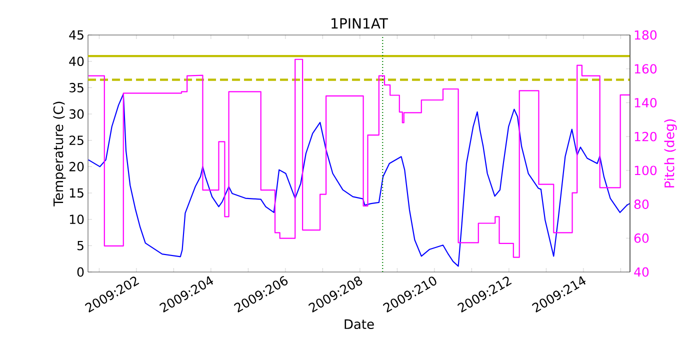  What do you see at coordinates (359, 324) in the screenshot?
I see `x-axis-title: Date` at bounding box center [359, 324].